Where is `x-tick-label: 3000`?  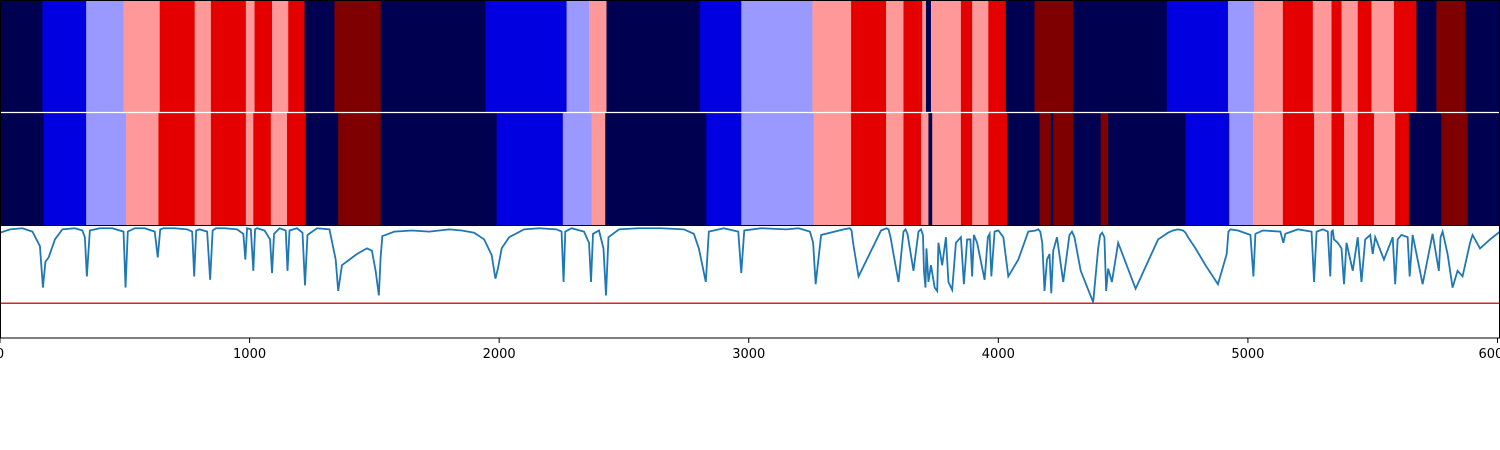 x-tick-label: 3000 is located at coordinates (748, 354).